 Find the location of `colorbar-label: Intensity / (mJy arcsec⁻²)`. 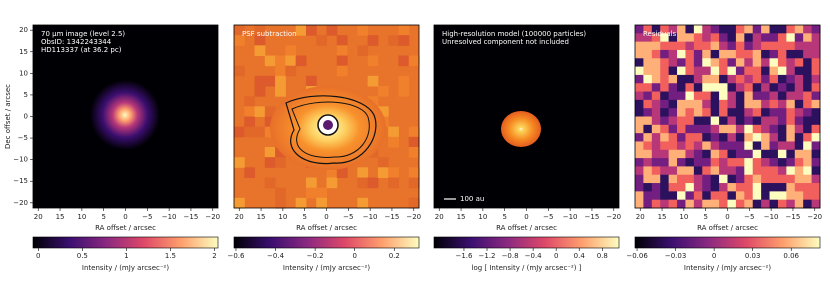

colorbar-label: Intensity / (mJy arcsec⁻²) is located at coordinates (727, 268).